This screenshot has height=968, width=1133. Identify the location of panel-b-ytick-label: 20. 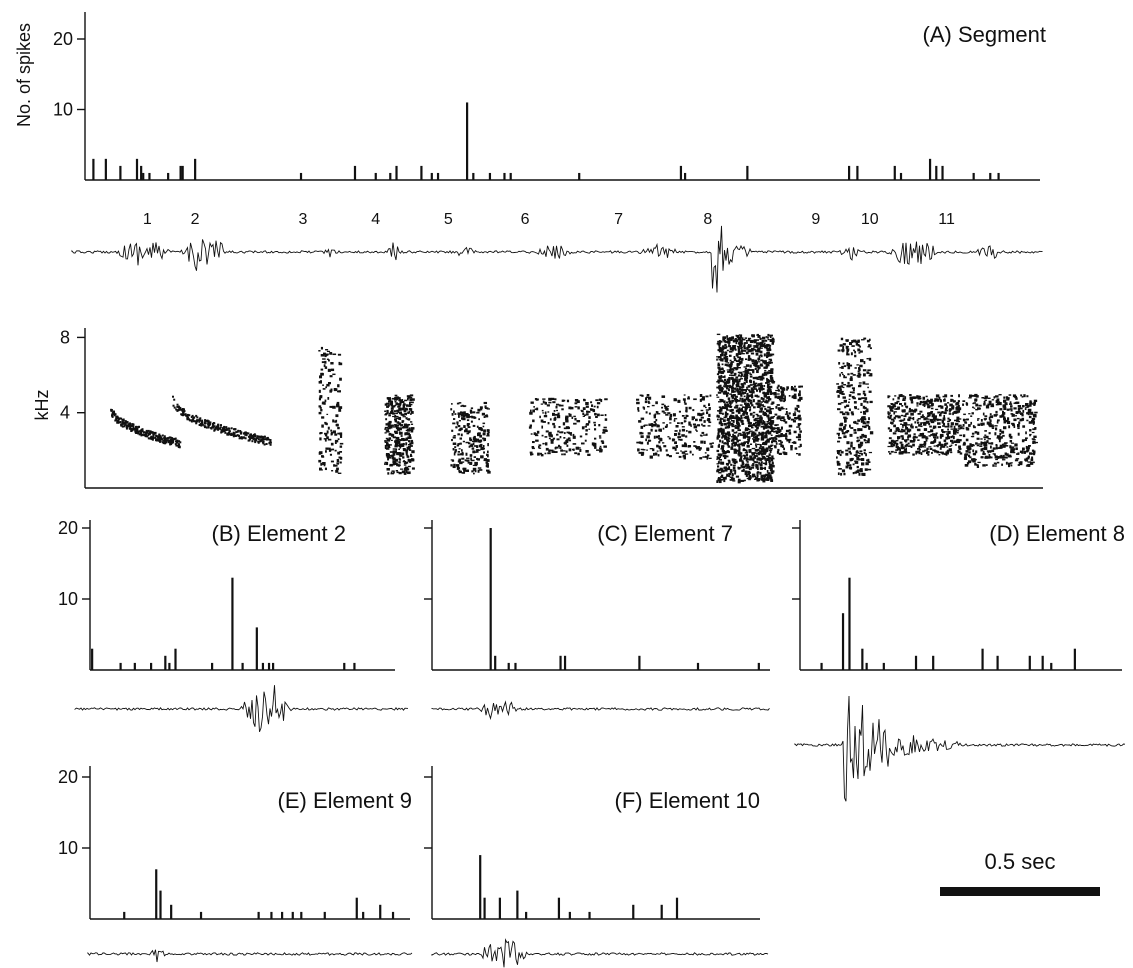
(68, 528).